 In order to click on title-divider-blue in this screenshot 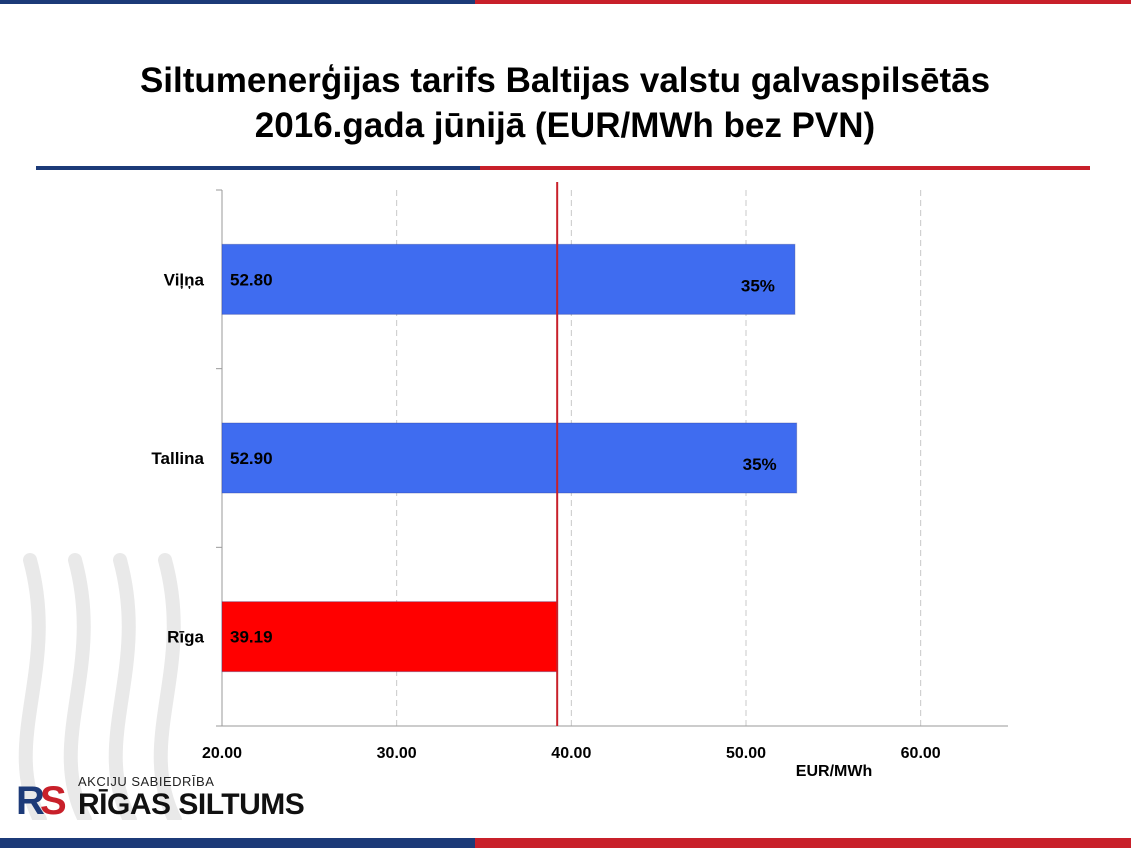, I will do `click(258, 168)`.